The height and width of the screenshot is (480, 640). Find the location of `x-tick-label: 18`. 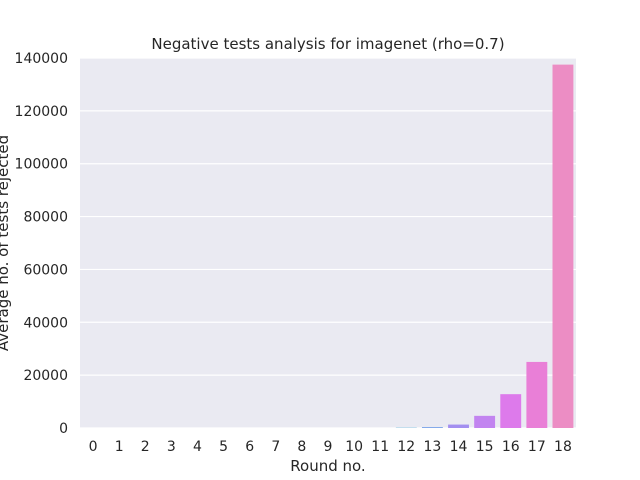

x-tick-label: 18 is located at coordinates (563, 447).